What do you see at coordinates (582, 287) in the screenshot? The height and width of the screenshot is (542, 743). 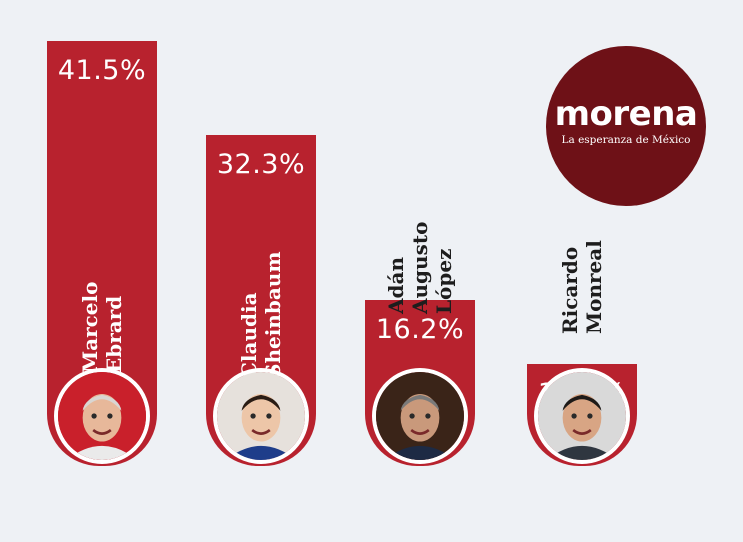 I see `candidate-name: Ricardo Monreal` at bounding box center [582, 287].